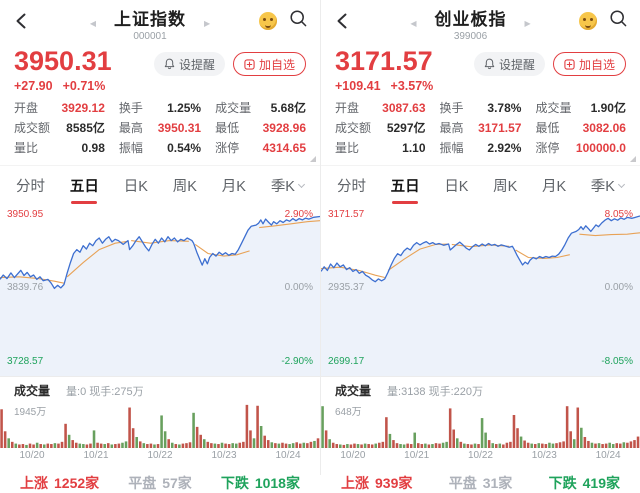 This screenshot has width=640, height=493. What do you see at coordinates (169, 64) in the screenshot?
I see `bell-icon` at bounding box center [169, 64].